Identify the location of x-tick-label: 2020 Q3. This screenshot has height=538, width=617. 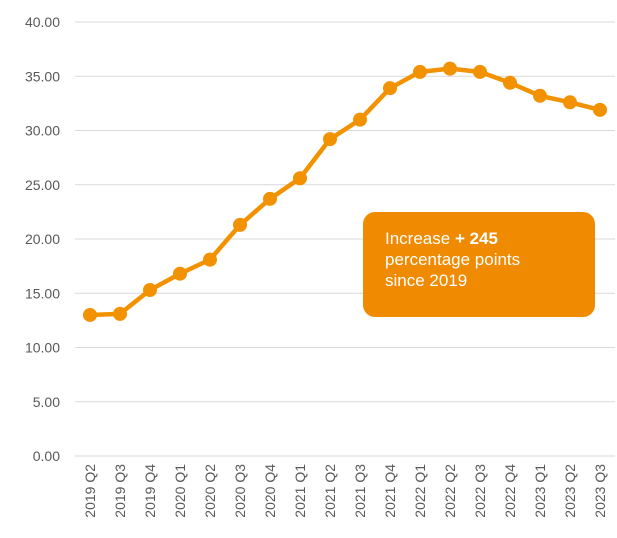
(240, 491).